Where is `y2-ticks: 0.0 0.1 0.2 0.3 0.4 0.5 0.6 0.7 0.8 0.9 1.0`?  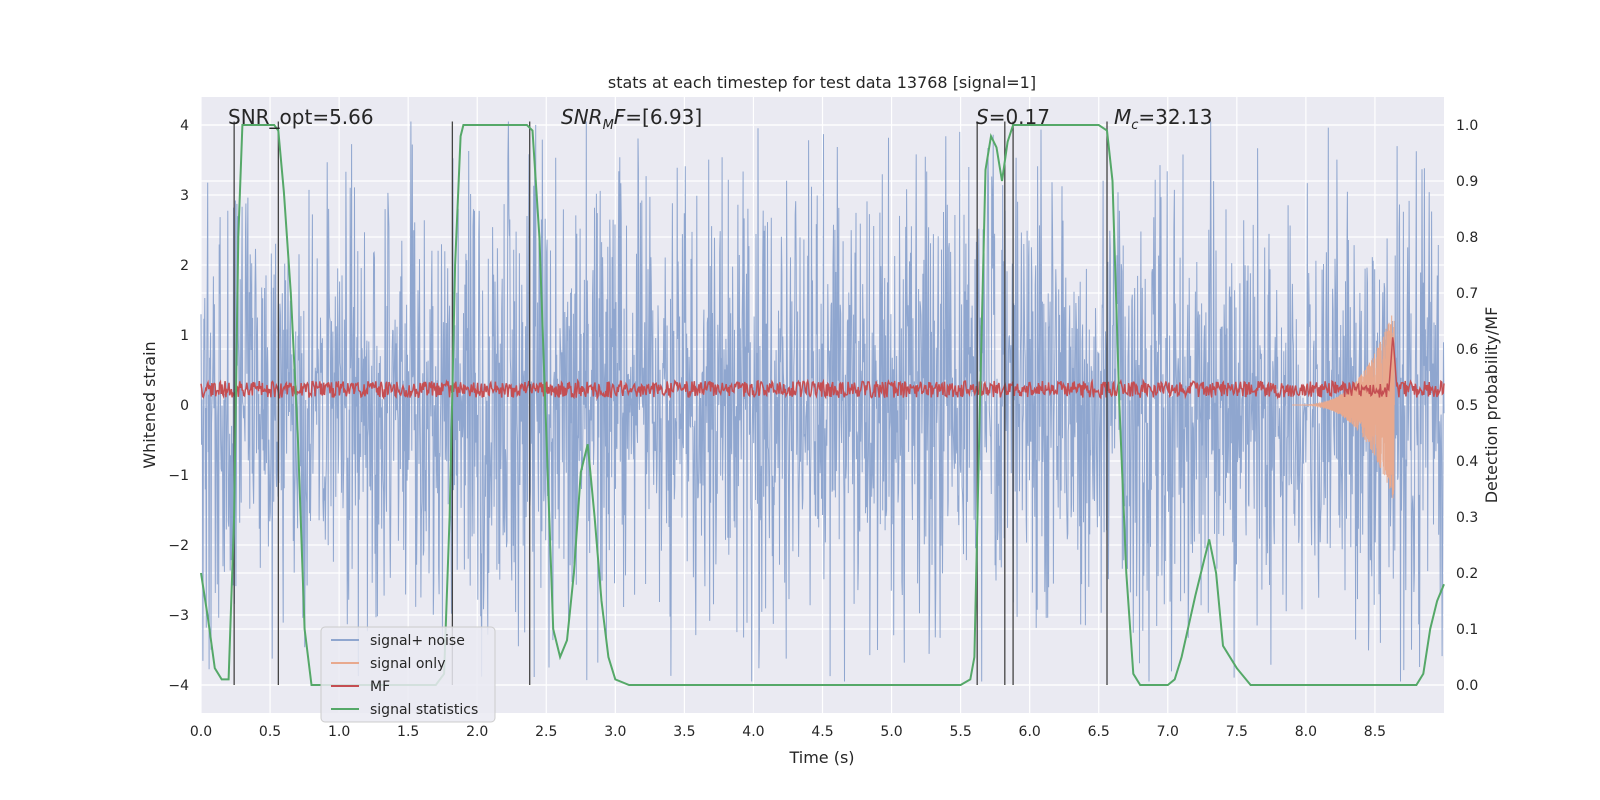
y2-ticks: 0.0 0.1 0.2 0.3 0.4 0.5 0.6 0.7 0.8 0.9 1.0 is located at coordinates (1467, 406).